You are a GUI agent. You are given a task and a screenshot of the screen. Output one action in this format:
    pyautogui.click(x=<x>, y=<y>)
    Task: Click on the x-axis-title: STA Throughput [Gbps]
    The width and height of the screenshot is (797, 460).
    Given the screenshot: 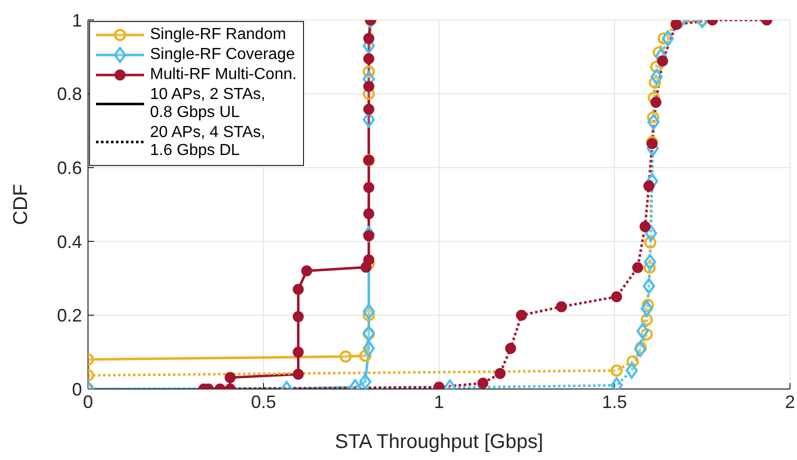 What is the action you would take?
    pyautogui.click(x=439, y=442)
    